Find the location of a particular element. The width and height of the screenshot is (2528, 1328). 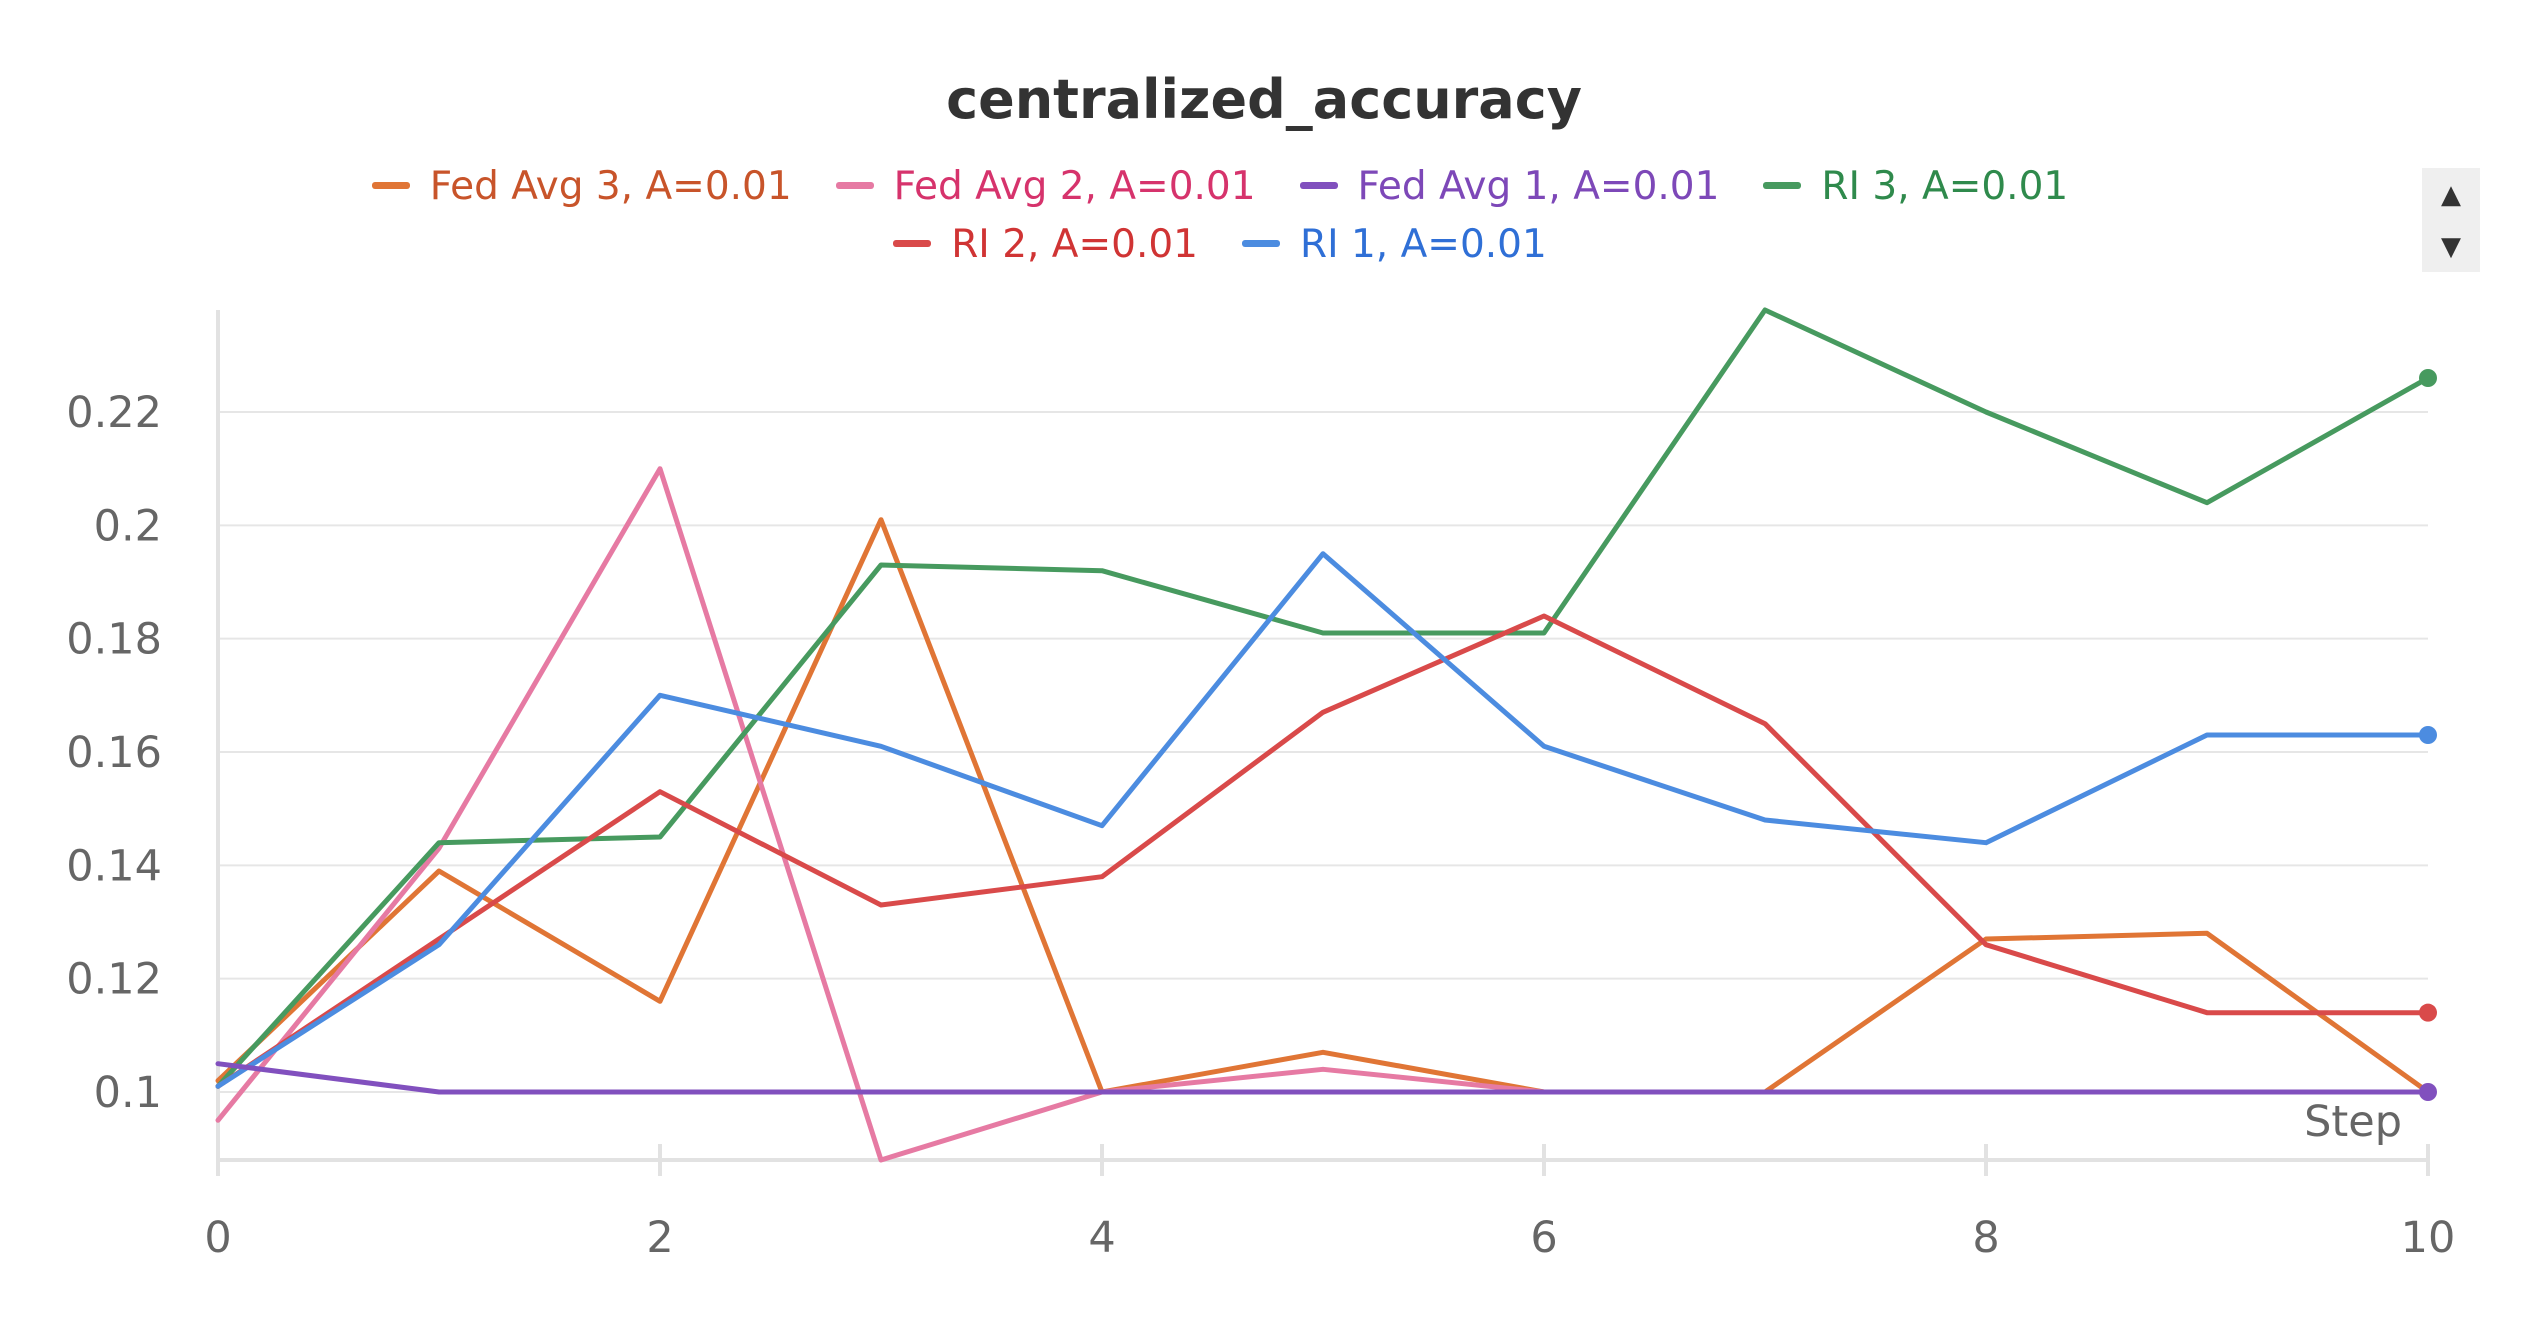

legend-label: Fed Avg 2, A=0.01 is located at coordinates (1074, 186).